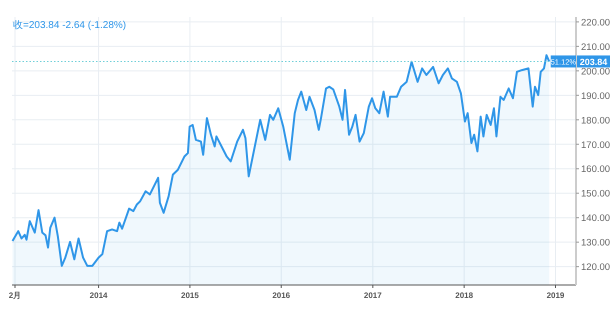 This screenshot has width=611, height=321. I want to click on x-tick-label: 2014, so click(99, 295).